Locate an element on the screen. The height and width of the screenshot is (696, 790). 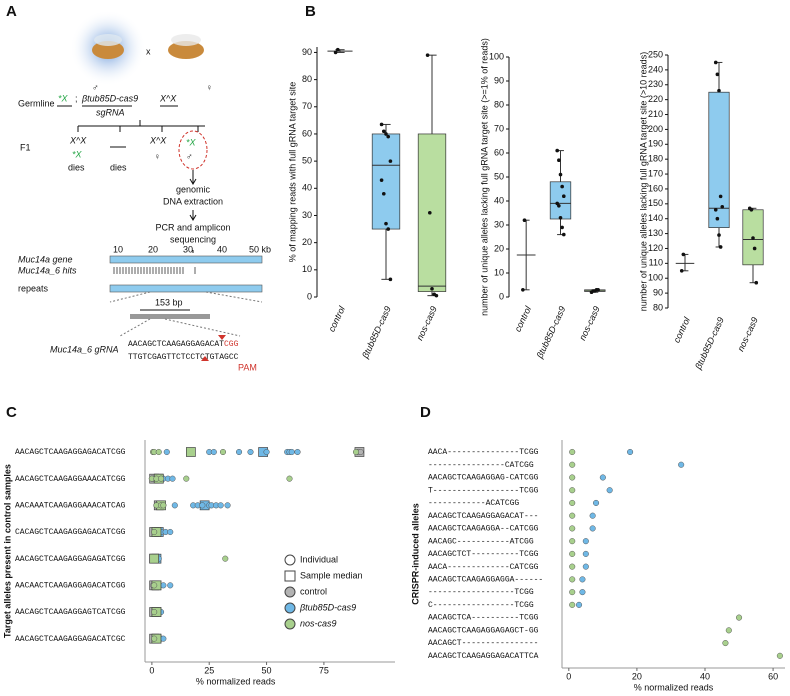
y-tick-label: 40 is located at coordinates (499, 200).